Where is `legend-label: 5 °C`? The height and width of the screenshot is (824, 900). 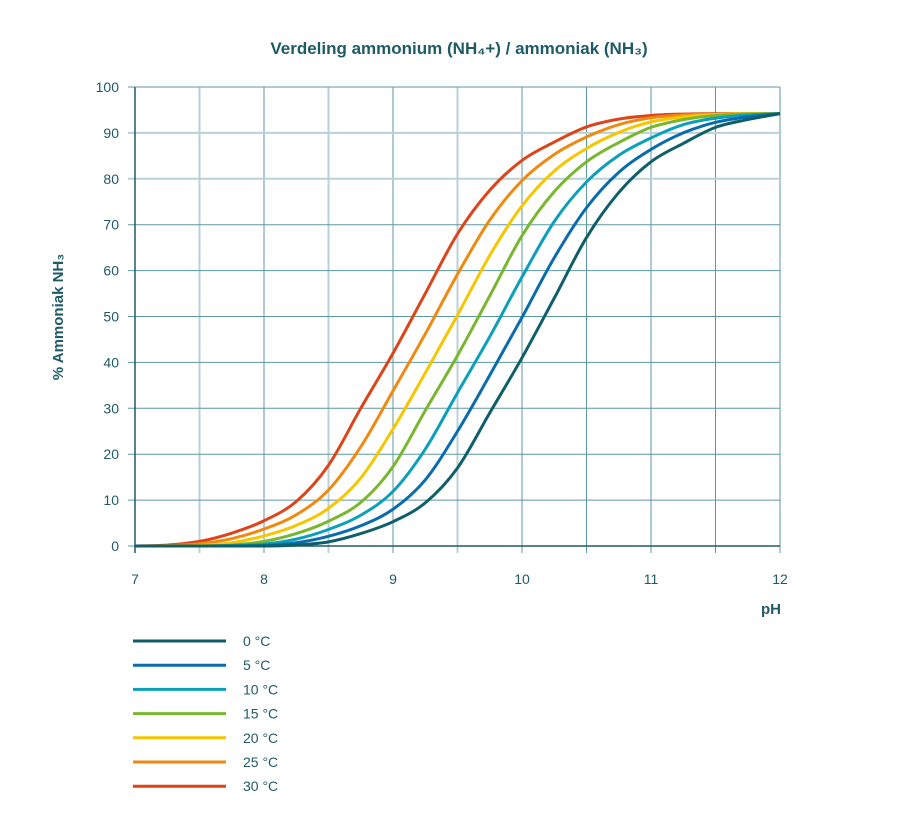
legend-label: 5 °C is located at coordinates (256, 665).